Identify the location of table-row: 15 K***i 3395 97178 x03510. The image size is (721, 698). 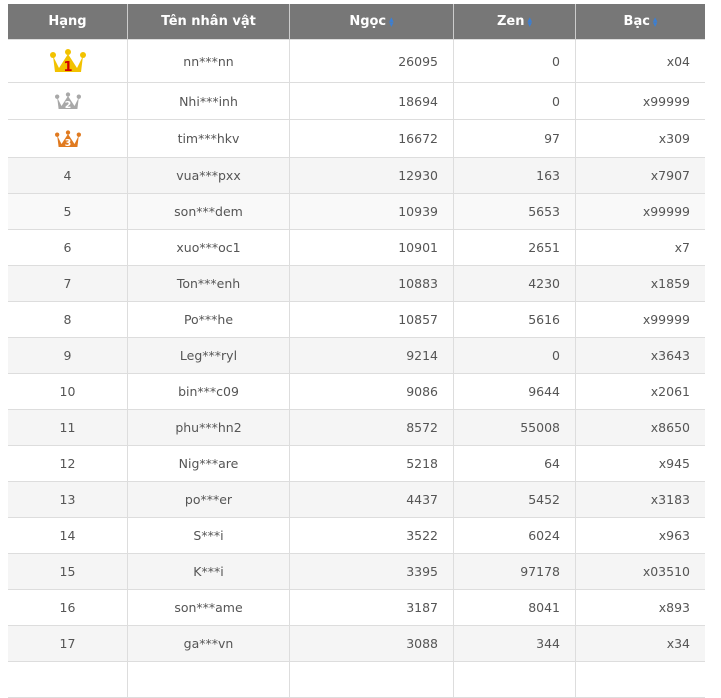
(356, 571).